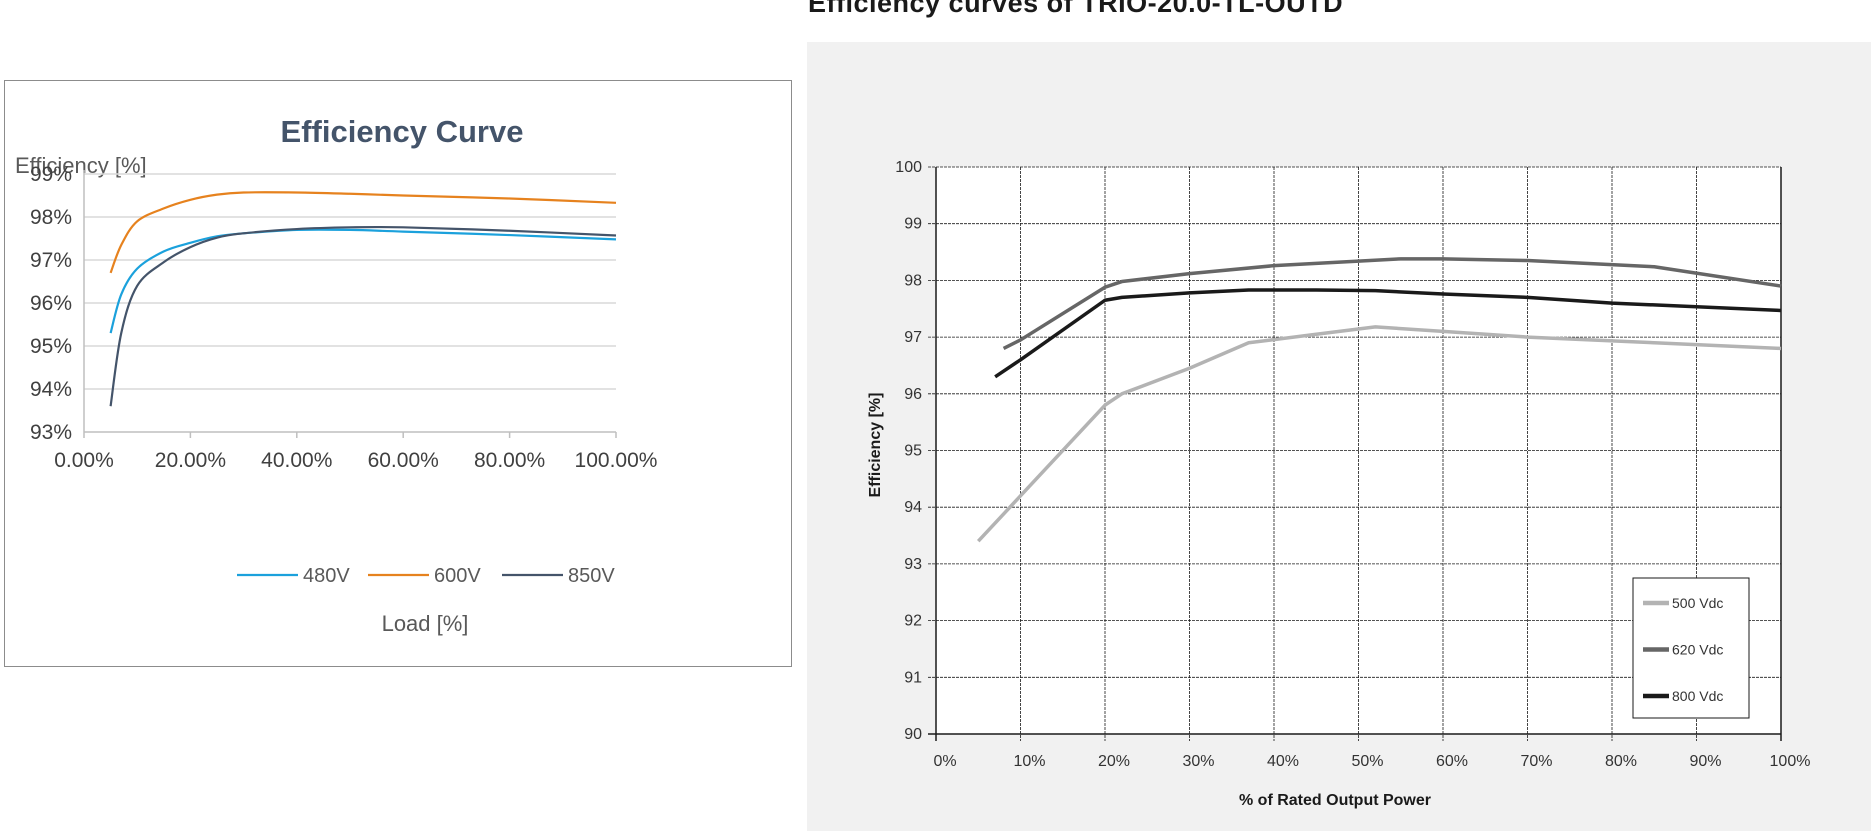  What do you see at coordinates (1621, 761) in the screenshot?
I see `right-x-tick-label: 80%` at bounding box center [1621, 761].